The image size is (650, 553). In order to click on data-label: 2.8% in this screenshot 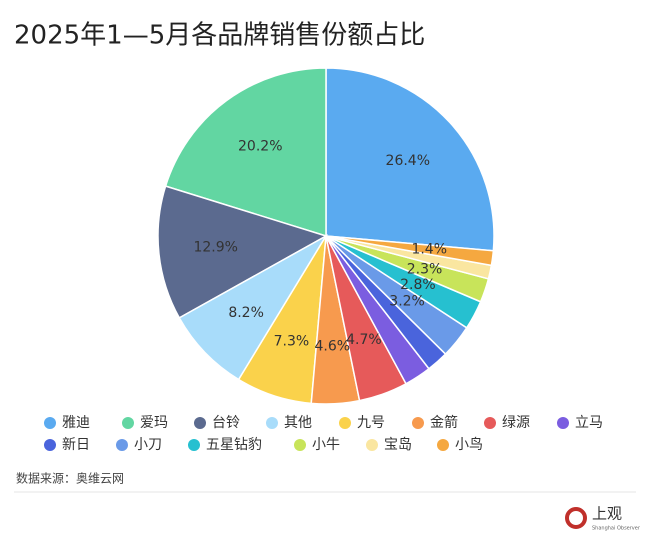, I will do `click(418, 285)`.